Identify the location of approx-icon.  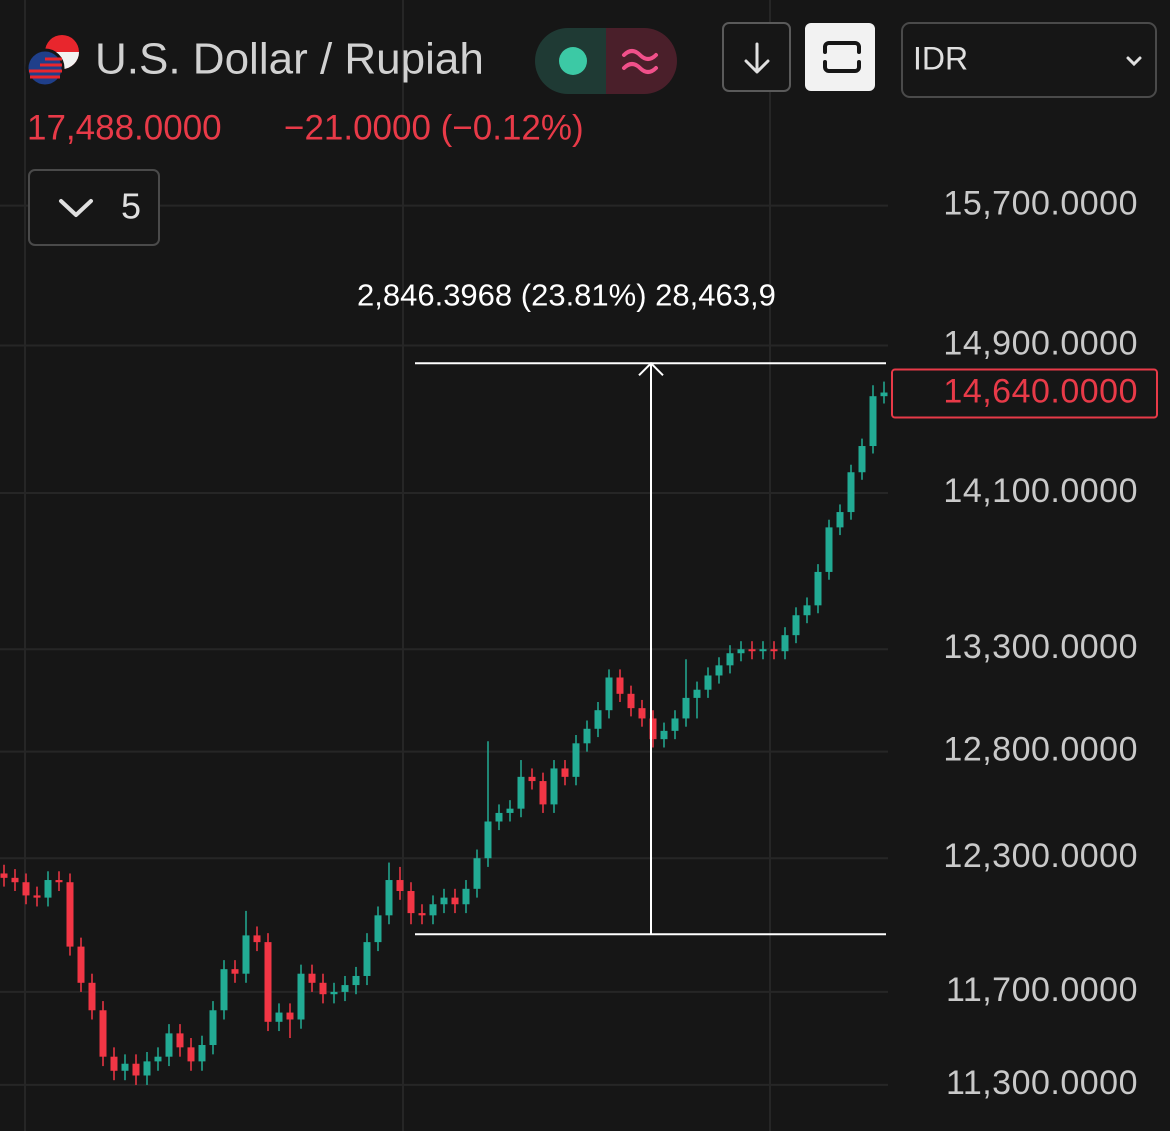
(640, 61).